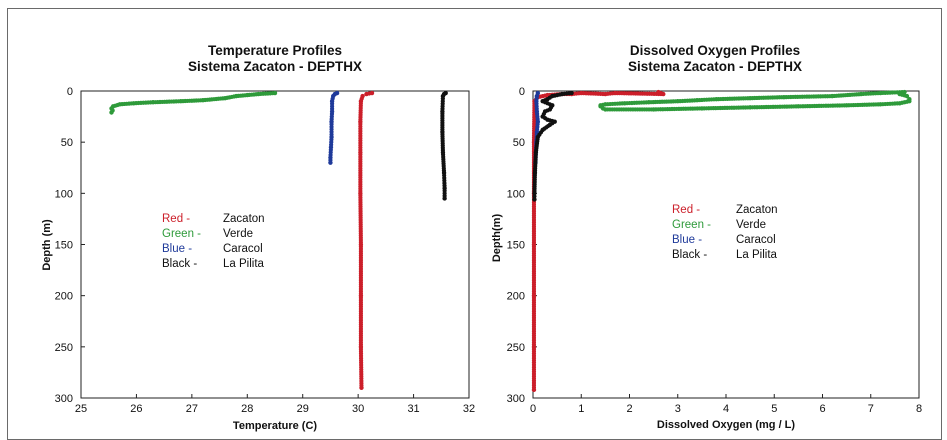 The width and height of the screenshot is (947, 440). What do you see at coordinates (533, 409) in the screenshot?
I see `x-tick-label: 0` at bounding box center [533, 409].